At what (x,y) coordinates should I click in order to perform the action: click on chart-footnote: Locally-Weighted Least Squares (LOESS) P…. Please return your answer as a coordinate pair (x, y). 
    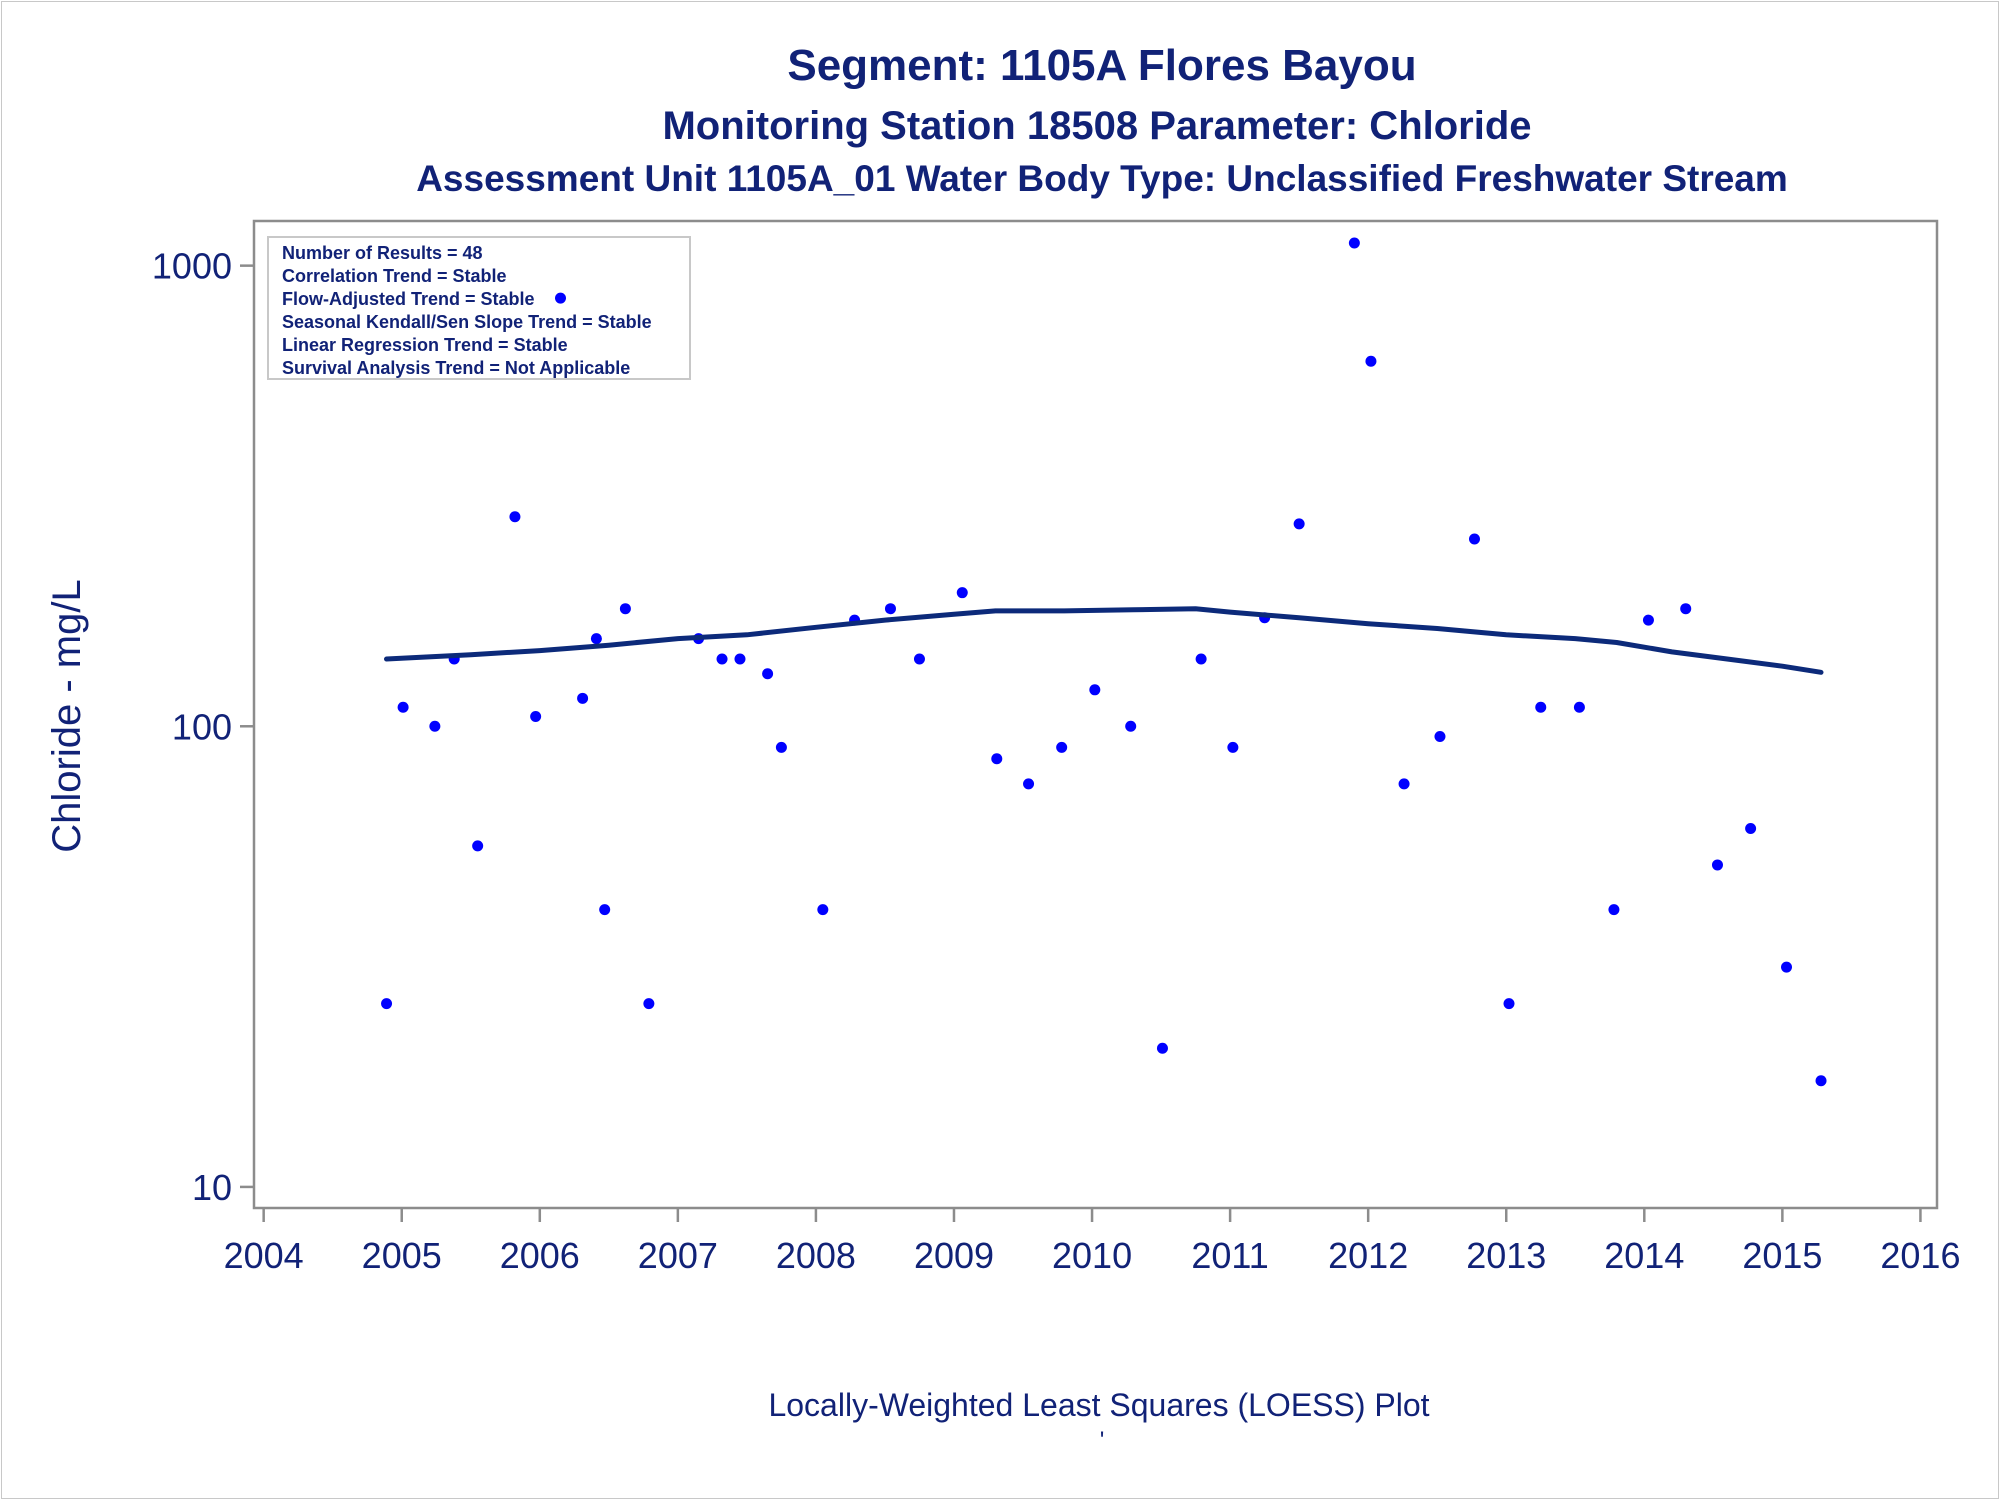
    Looking at the image, I should click on (1098, 1405).